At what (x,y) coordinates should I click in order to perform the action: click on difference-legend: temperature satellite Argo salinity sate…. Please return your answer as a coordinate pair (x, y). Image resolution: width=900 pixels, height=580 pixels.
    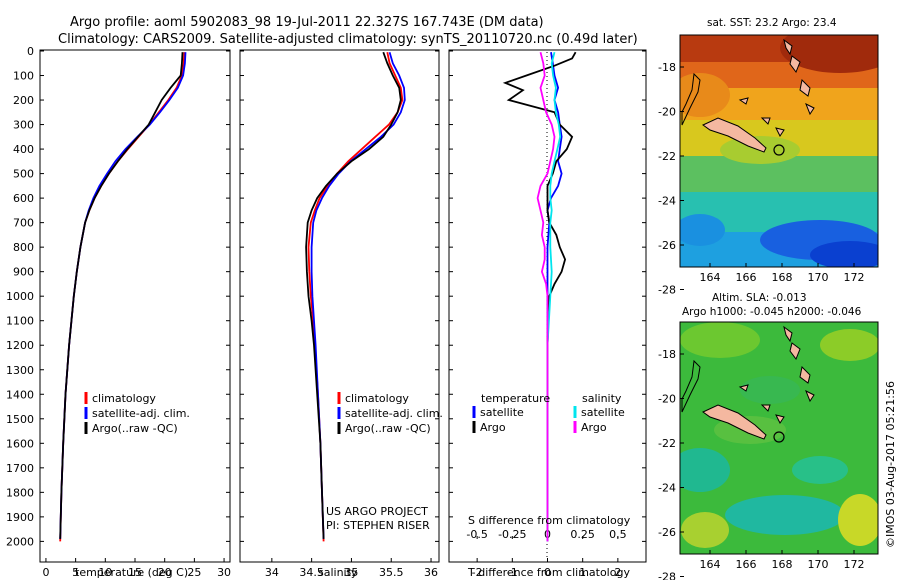
    Looking at the image, I should click on (548, 413).